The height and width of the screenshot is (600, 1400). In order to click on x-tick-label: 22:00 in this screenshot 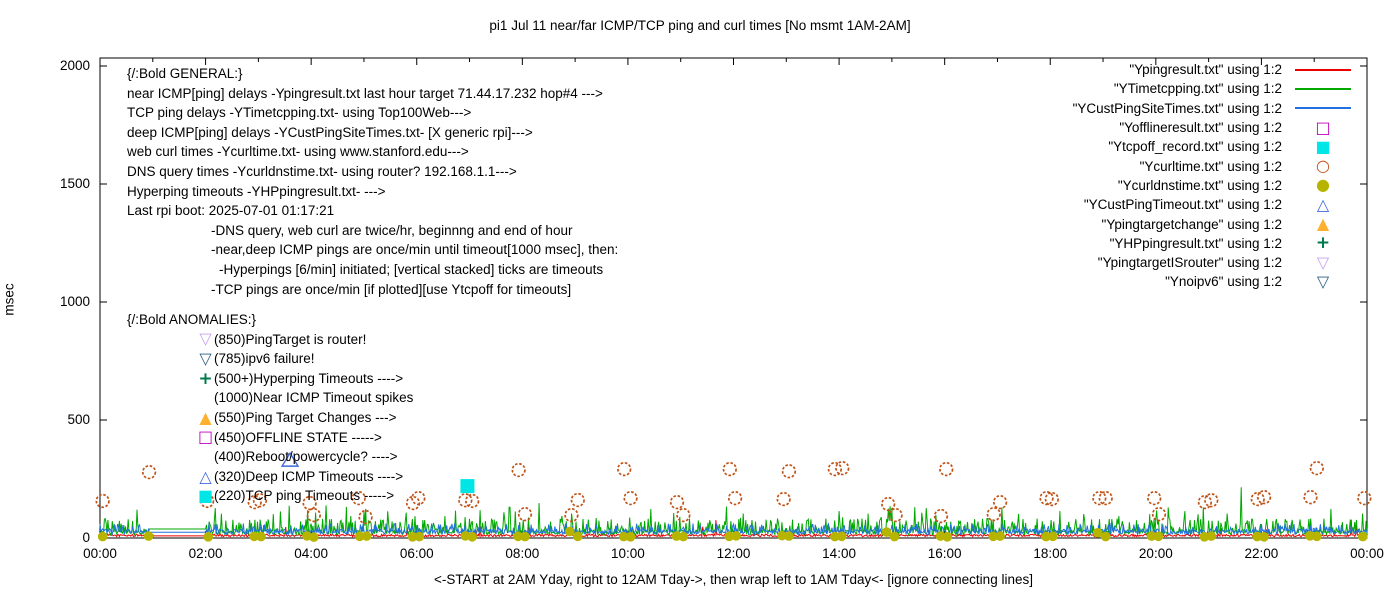, I will do `click(1261, 553)`.